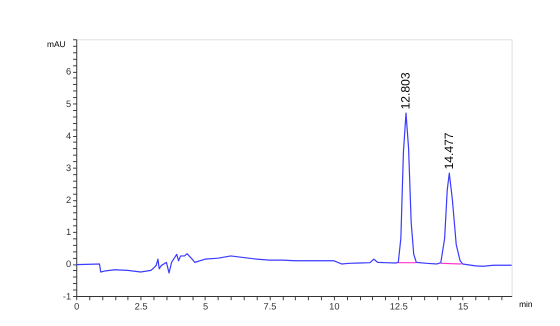 The height and width of the screenshot is (326, 560). What do you see at coordinates (69, 264) in the screenshot?
I see `y-tick-label: 0` at bounding box center [69, 264].